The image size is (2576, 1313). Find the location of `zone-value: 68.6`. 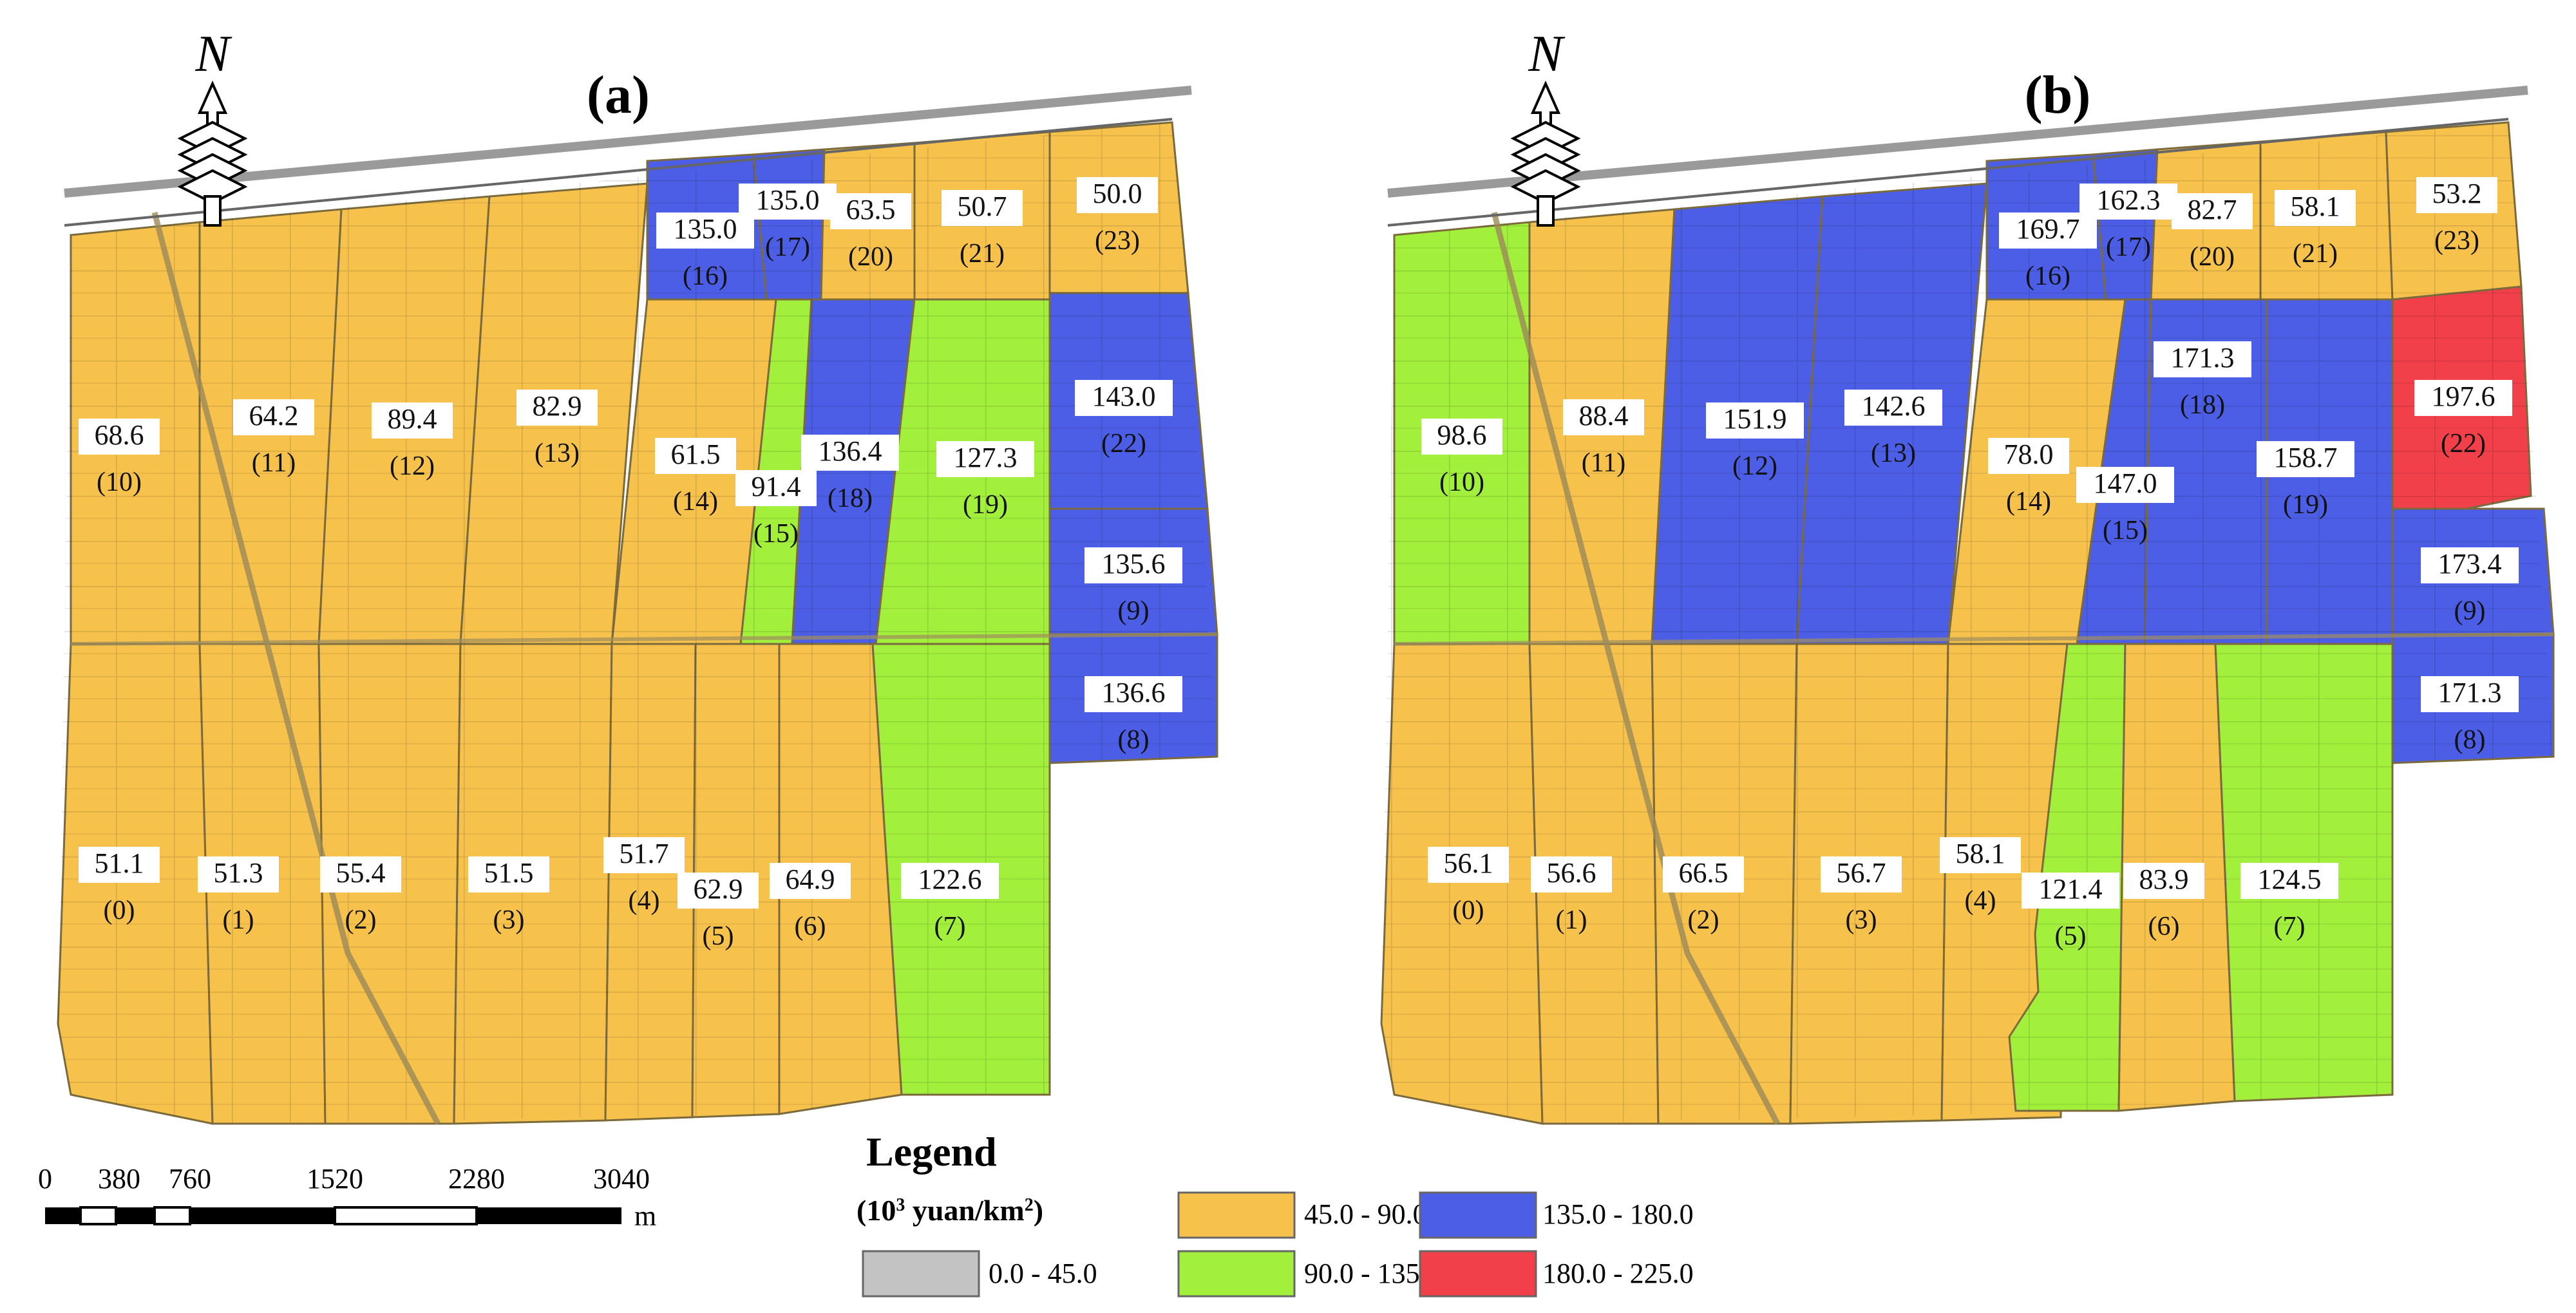

zone-value: 68.6 is located at coordinates (120, 435).